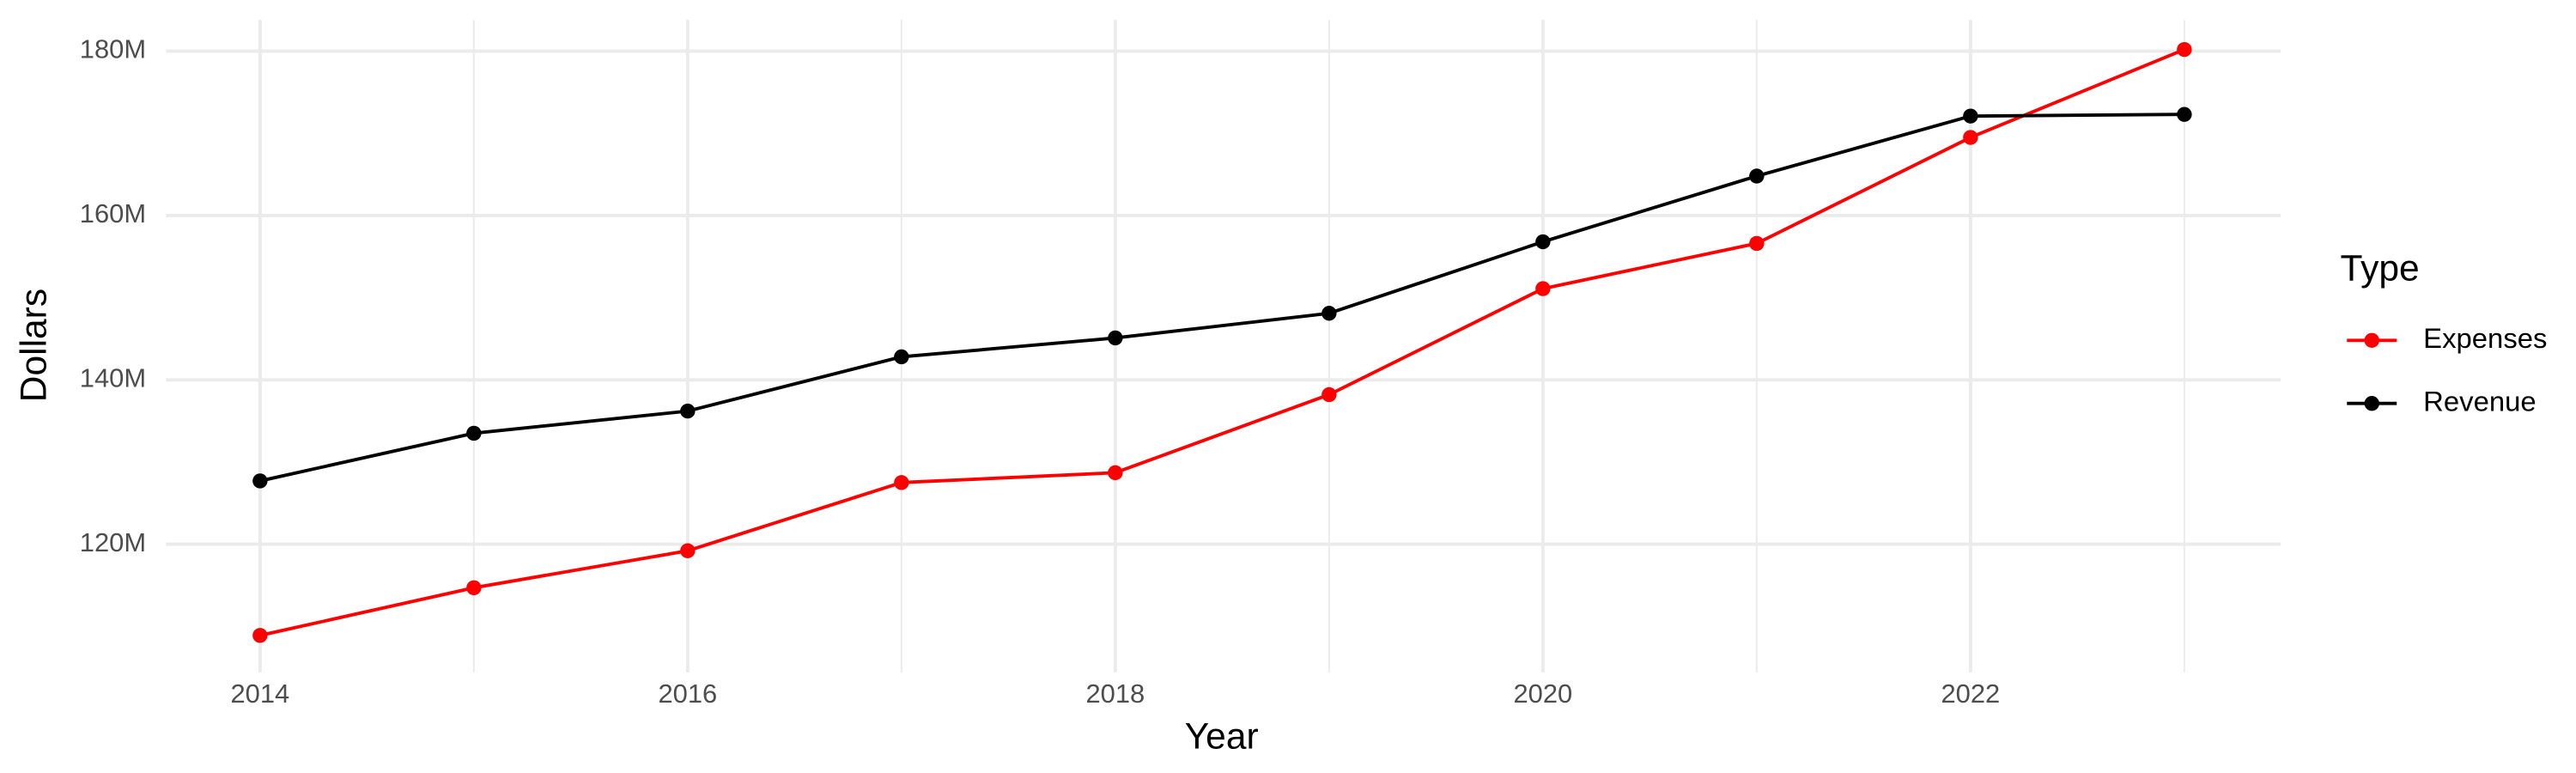 This screenshot has width=2576, height=773. What do you see at coordinates (113, 542) in the screenshot?
I see `y-tick-label: 120M` at bounding box center [113, 542].